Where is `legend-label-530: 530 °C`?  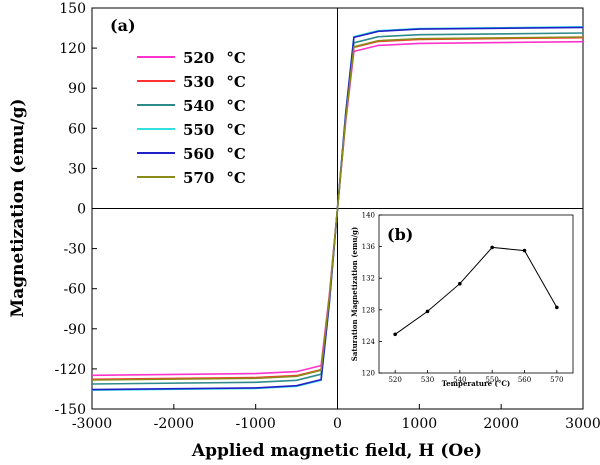 legend-label-530: 530 °C is located at coordinates (214, 82).